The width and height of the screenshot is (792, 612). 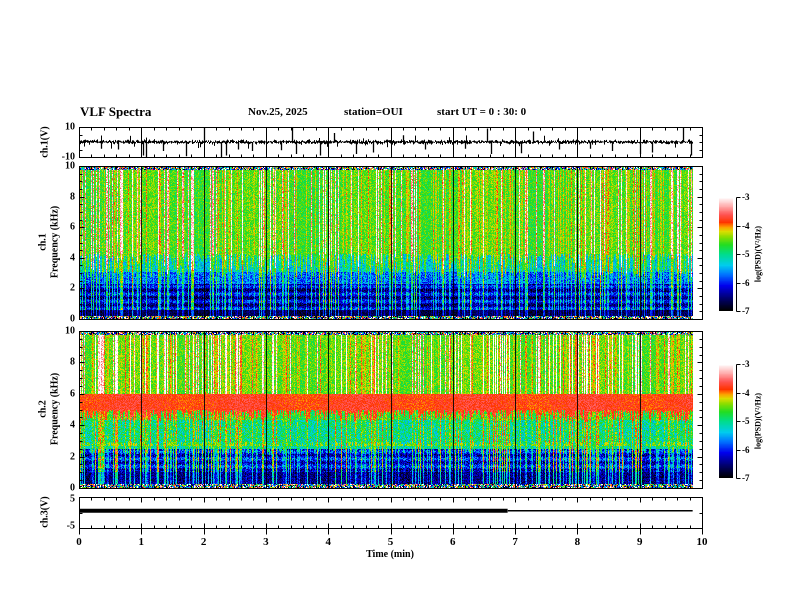 I want to click on x-tick-label: 9, so click(x=639, y=542).